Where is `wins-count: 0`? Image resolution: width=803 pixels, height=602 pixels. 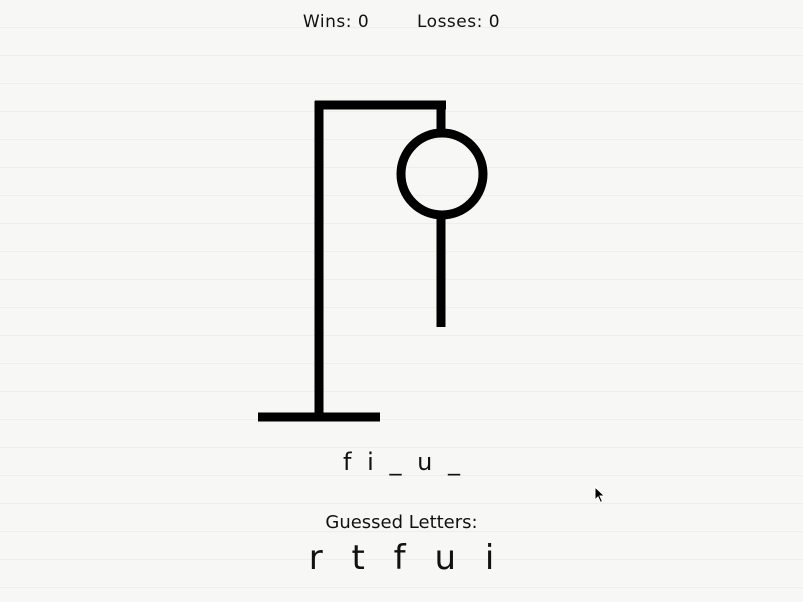 wins-count: 0 is located at coordinates (363, 22).